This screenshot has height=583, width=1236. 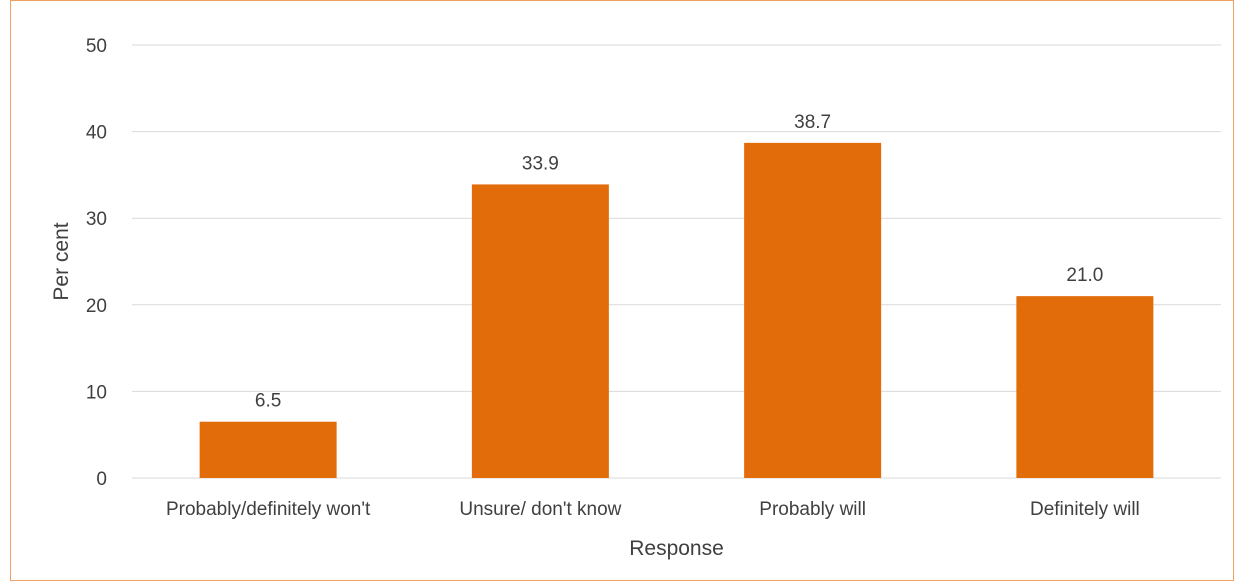 I want to click on y-tick-label: 0, so click(x=101, y=479).